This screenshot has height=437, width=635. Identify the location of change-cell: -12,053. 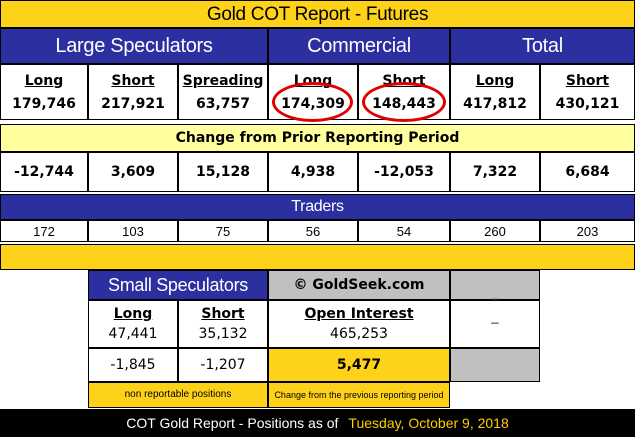
(404, 172).